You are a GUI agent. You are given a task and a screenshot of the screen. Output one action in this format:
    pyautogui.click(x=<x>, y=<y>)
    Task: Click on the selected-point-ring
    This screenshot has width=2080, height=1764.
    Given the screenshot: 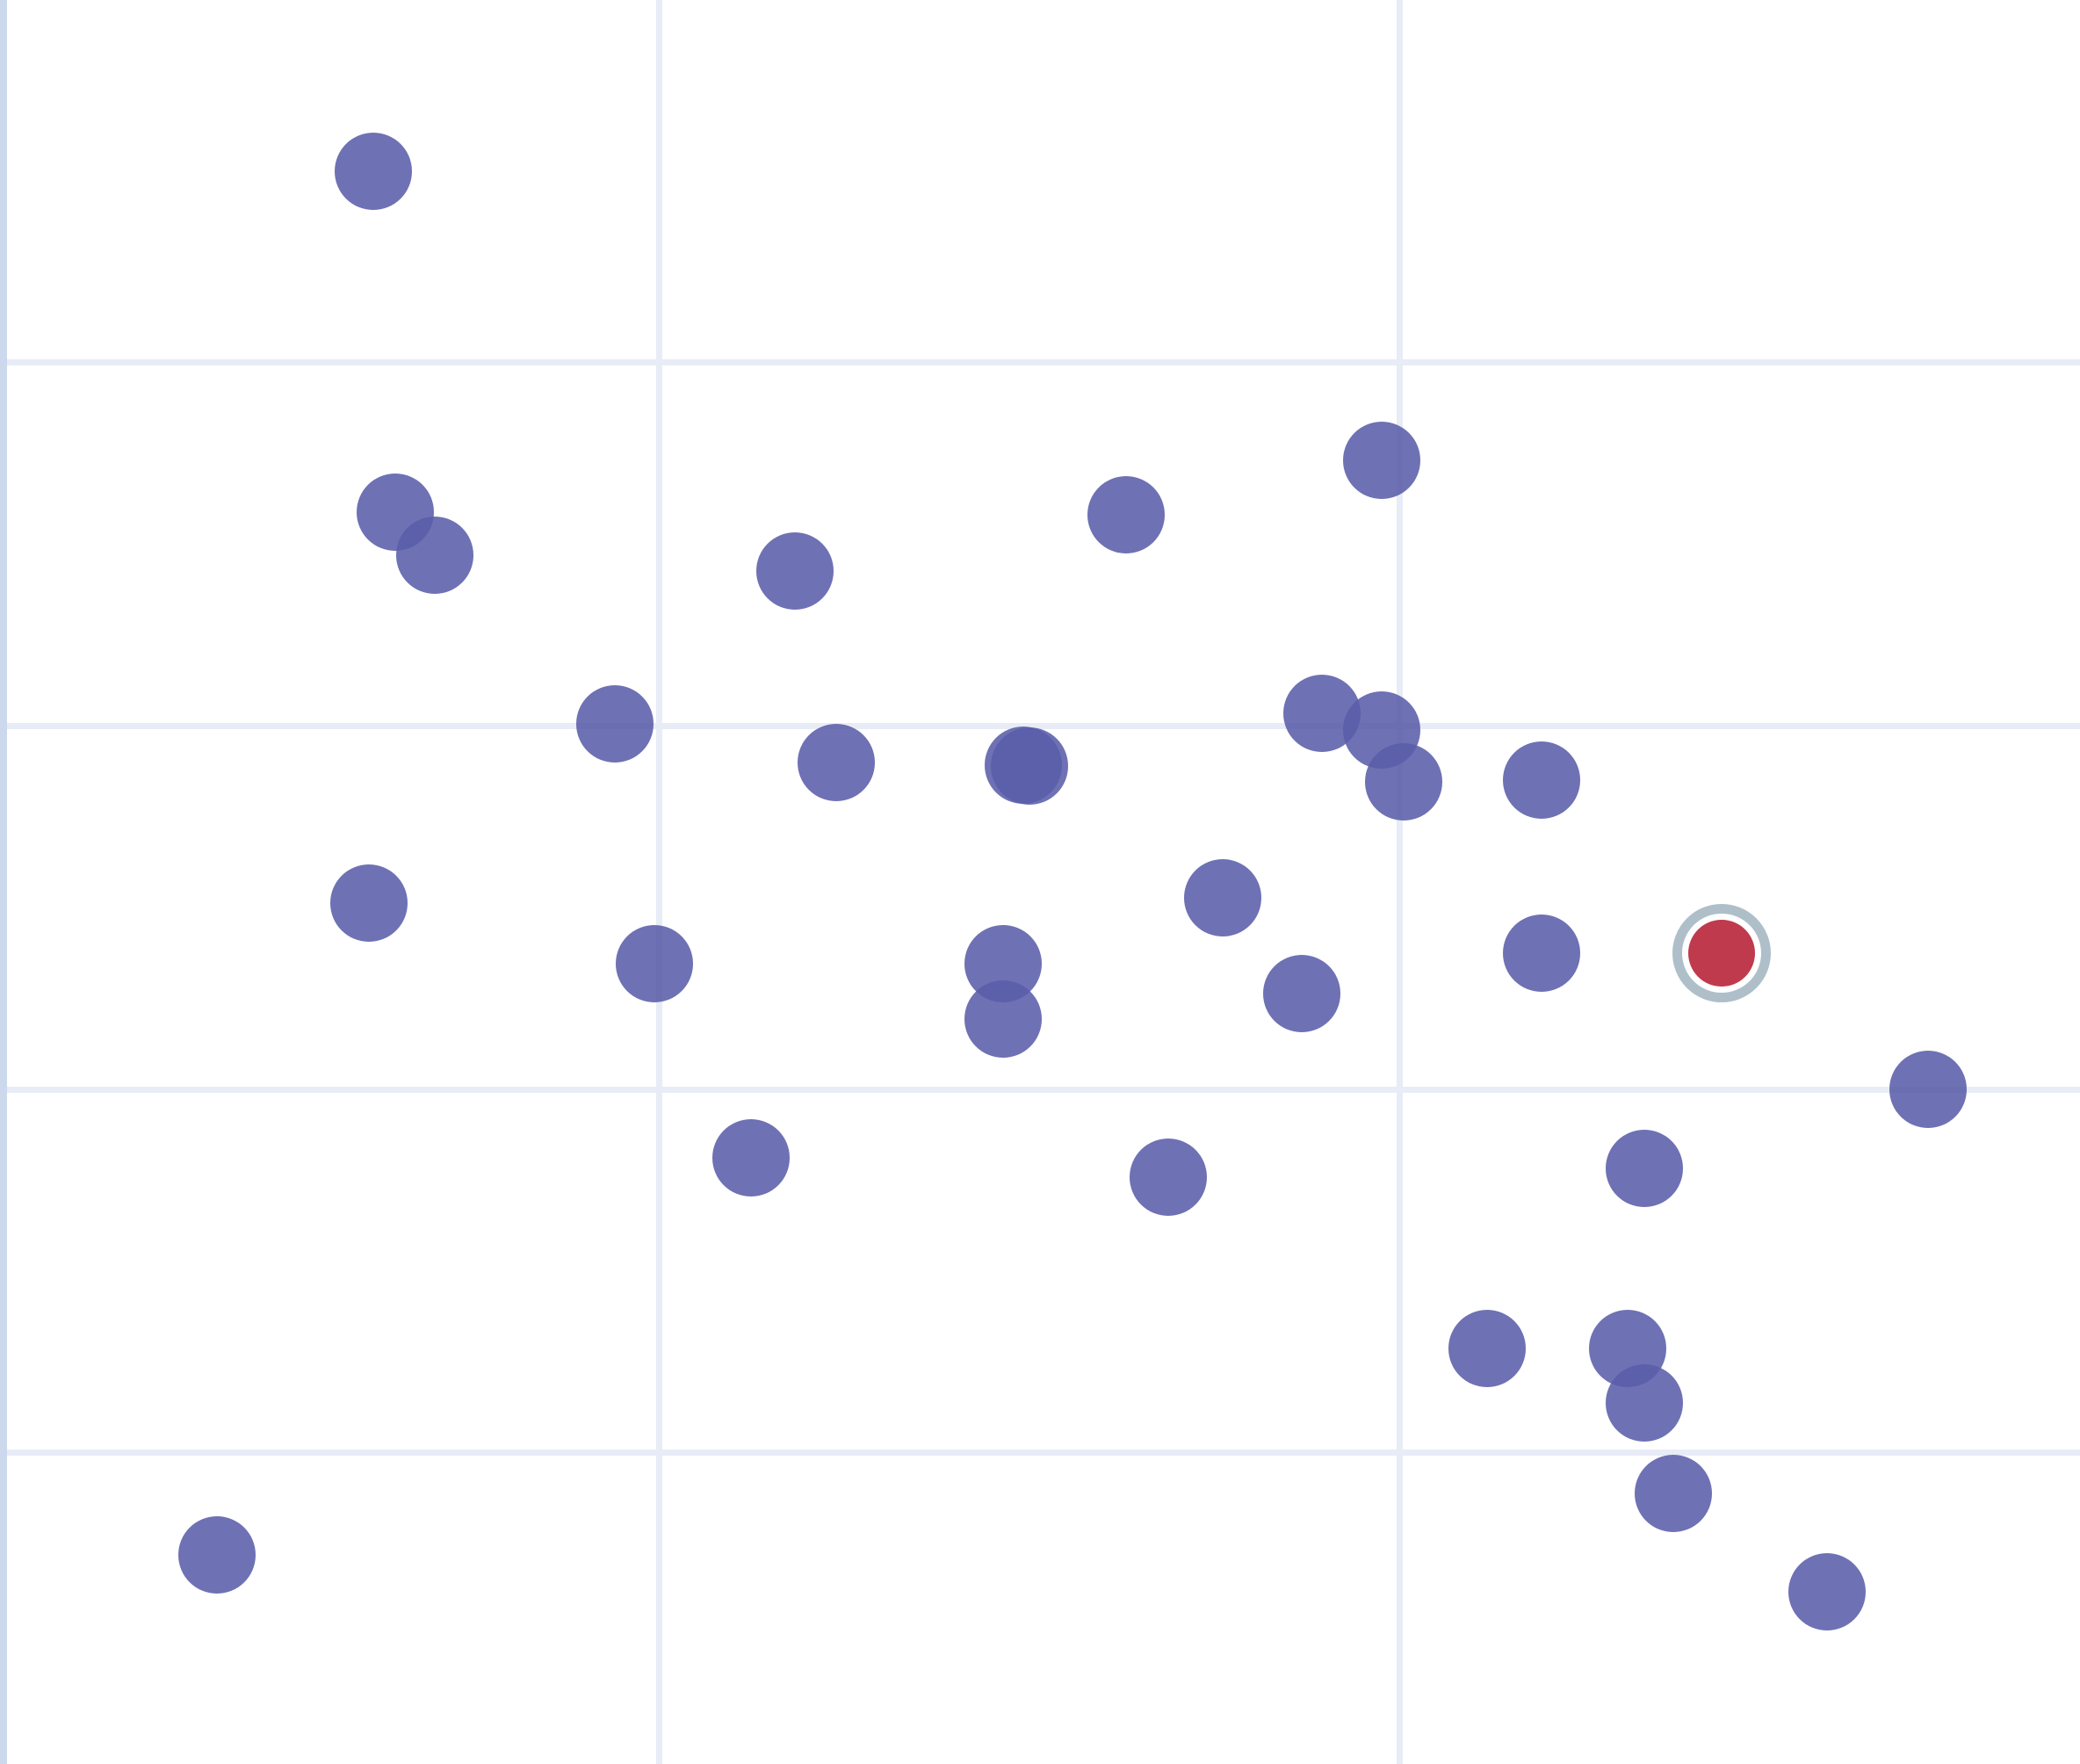 What is the action you would take?
    pyautogui.click(x=1721, y=953)
    